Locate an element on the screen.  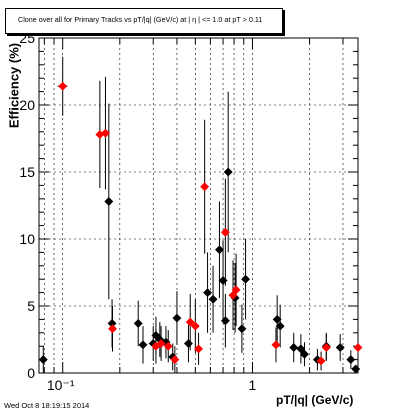
y-axis-label: Efficiency (%) is located at coordinates (14, 85).